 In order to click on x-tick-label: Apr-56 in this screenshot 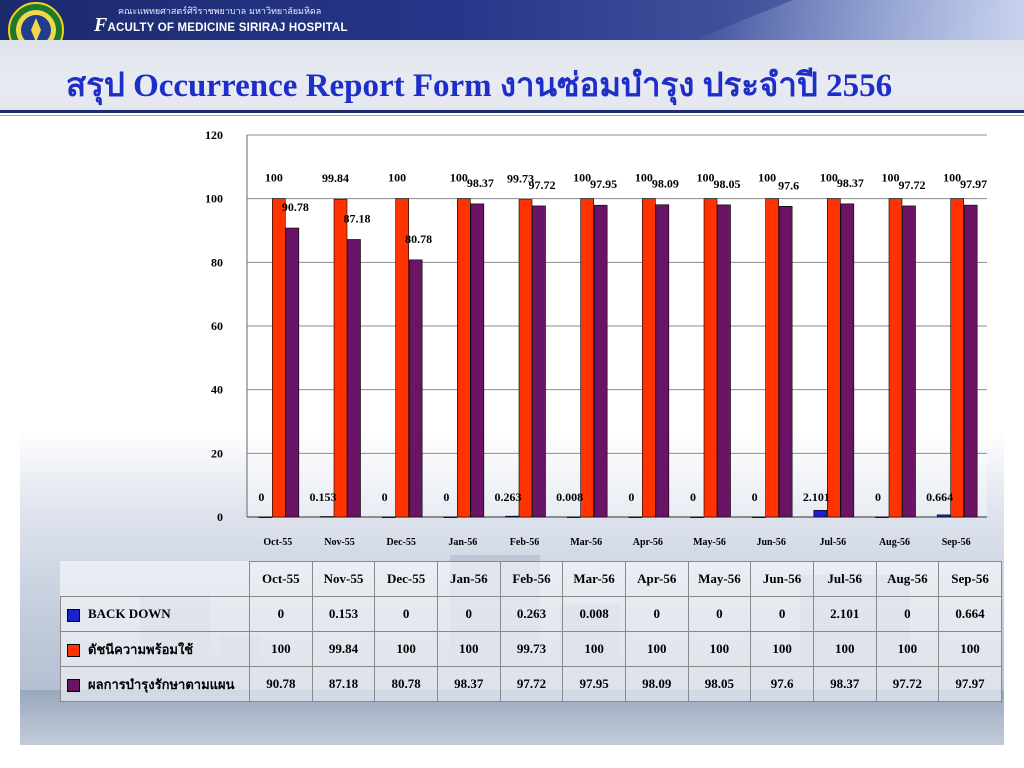, I will do `click(648, 542)`.